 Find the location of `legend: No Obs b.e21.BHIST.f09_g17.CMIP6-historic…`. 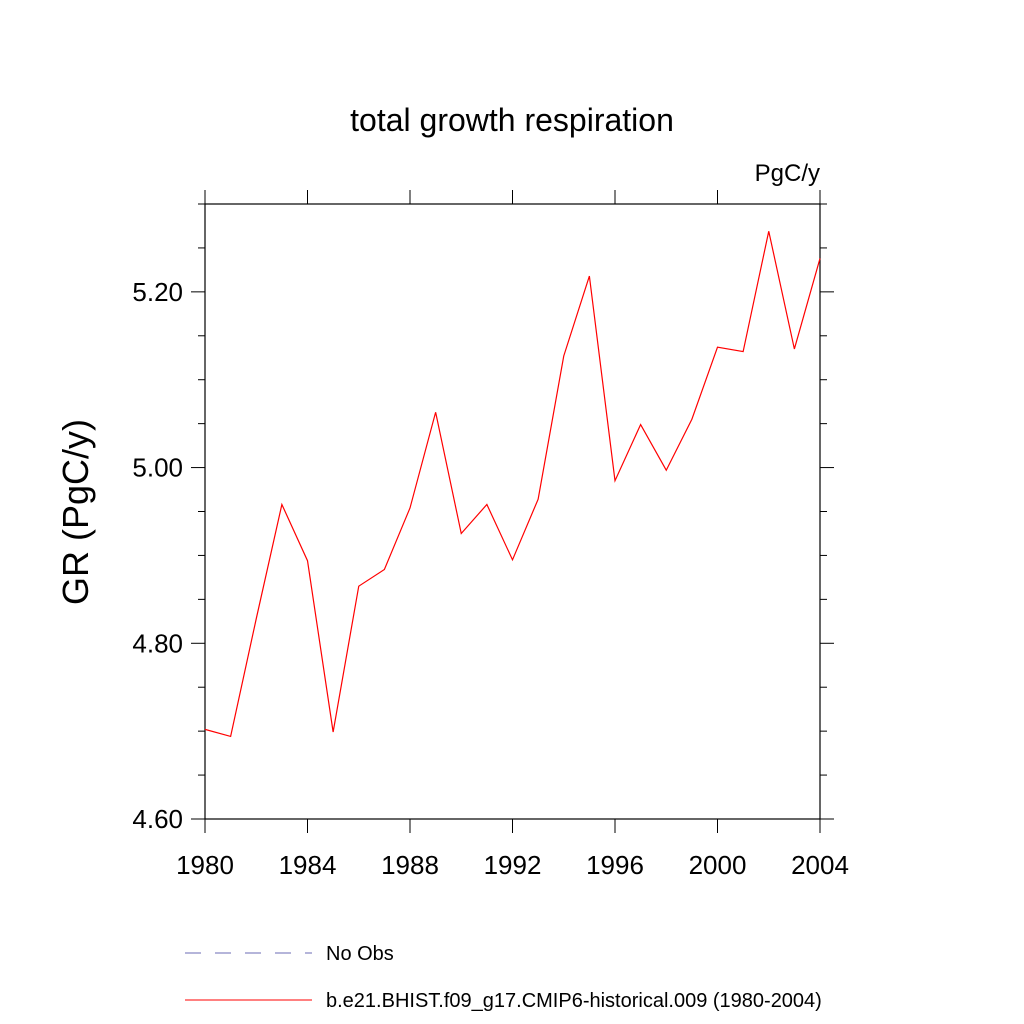

legend: No Obs b.e21.BHIST.f09_g17.CMIP6-historic… is located at coordinates (503, 977).